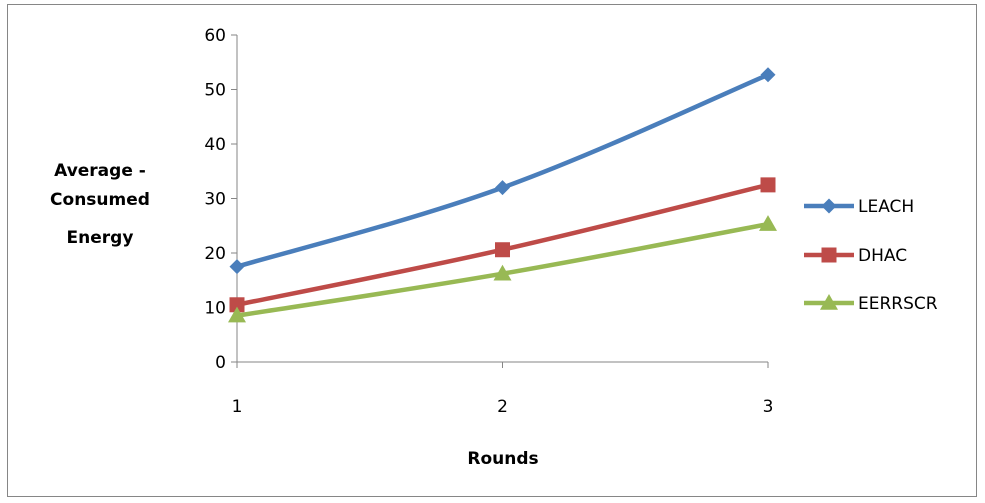 This screenshot has width=985, height=503. I want to click on y-axis-title-line-3: Energy, so click(100, 238).